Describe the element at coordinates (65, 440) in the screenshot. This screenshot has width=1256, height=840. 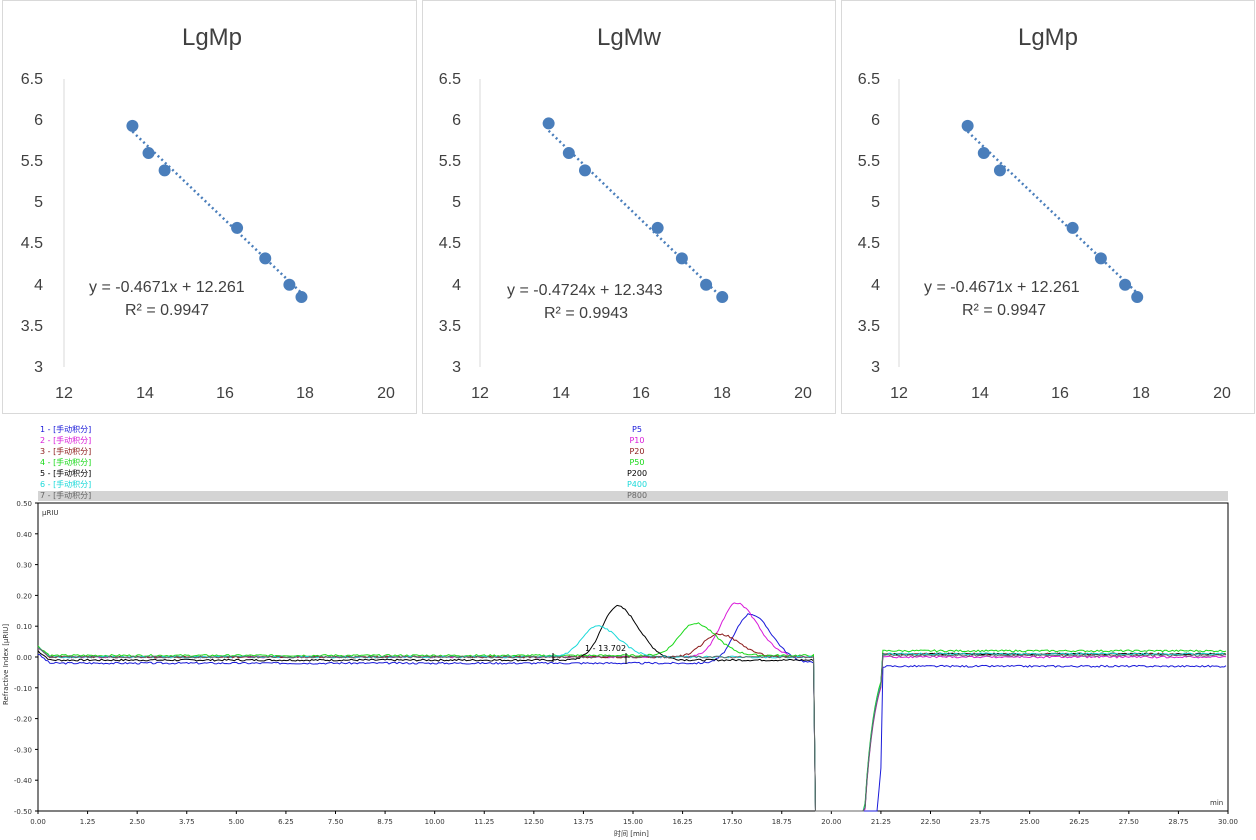
I see `legend-label: 2 - [手动积分]` at that location.